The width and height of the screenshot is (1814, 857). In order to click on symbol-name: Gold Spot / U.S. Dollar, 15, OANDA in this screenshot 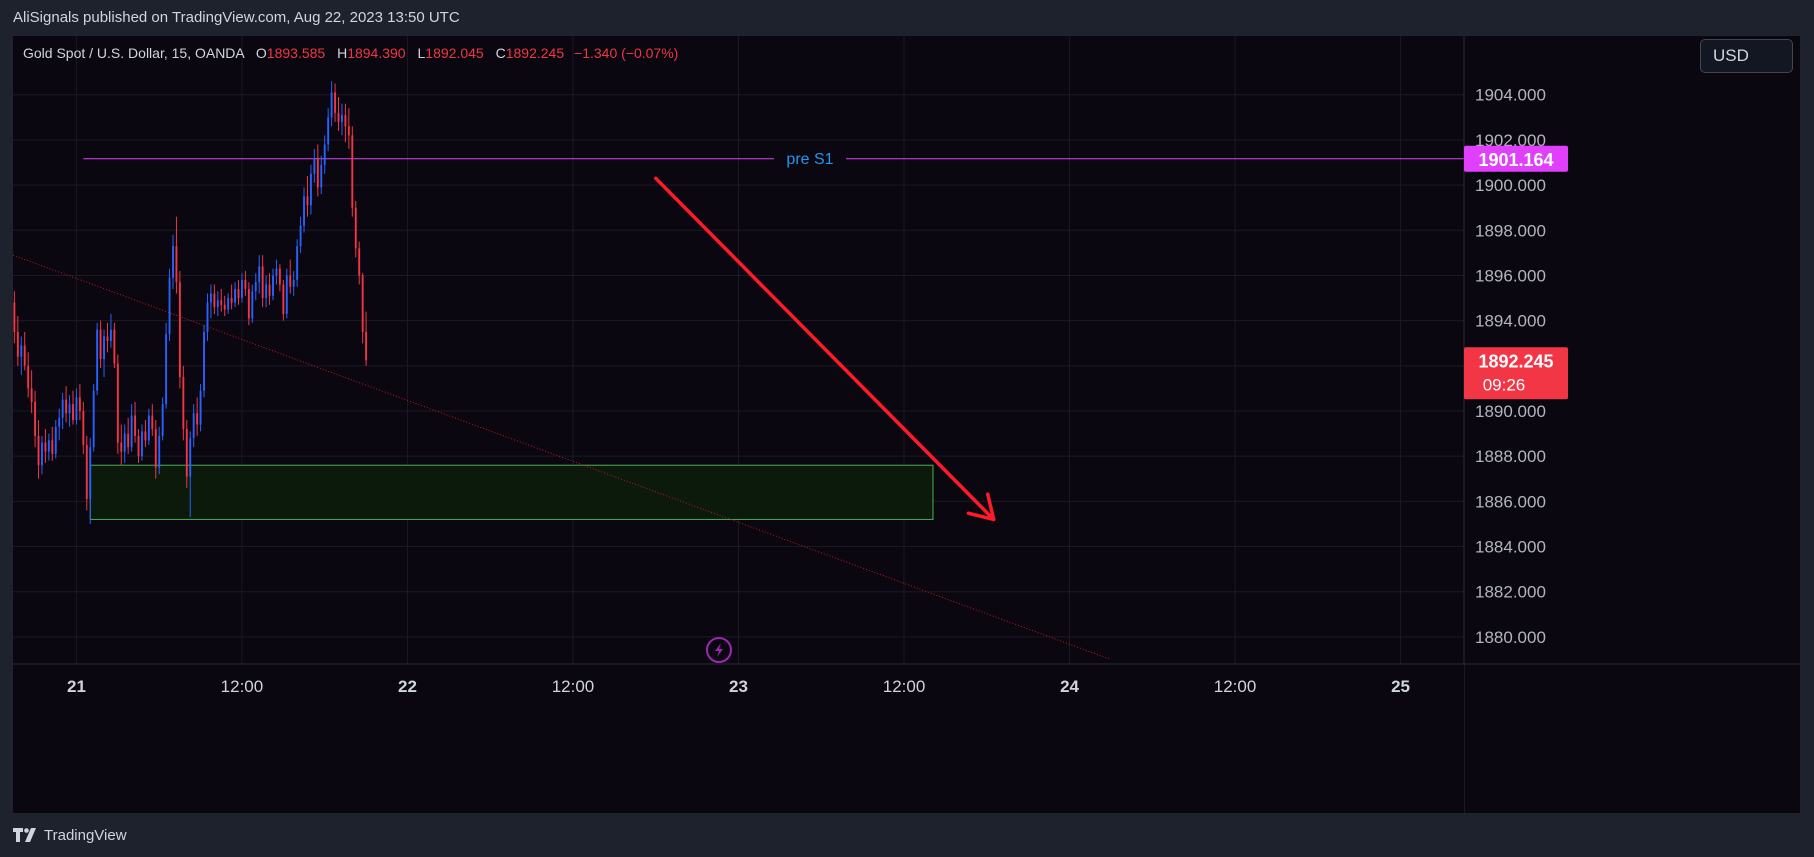, I will do `click(133, 53)`.